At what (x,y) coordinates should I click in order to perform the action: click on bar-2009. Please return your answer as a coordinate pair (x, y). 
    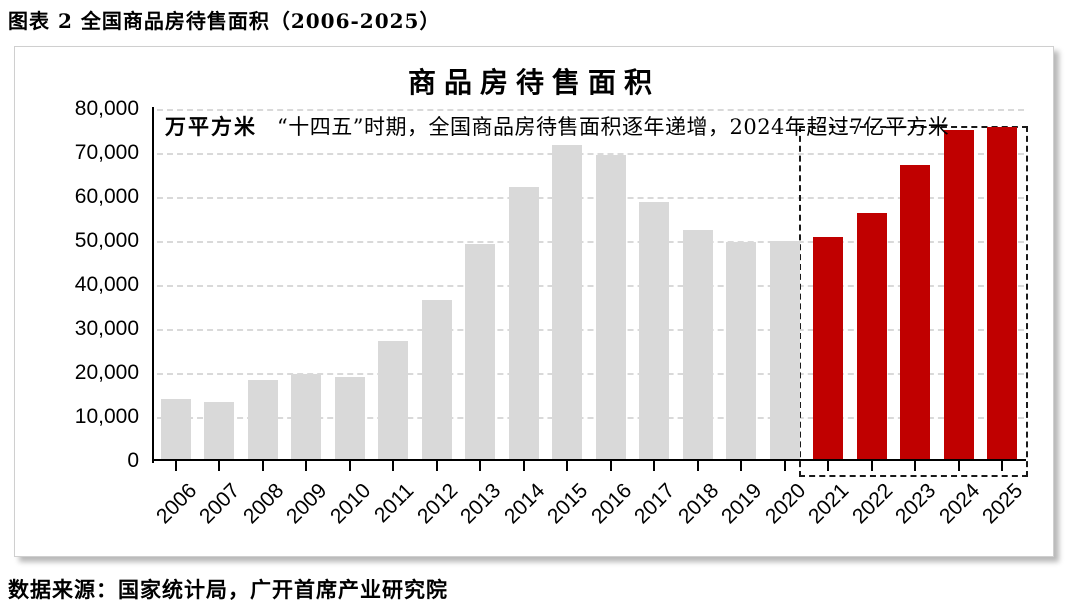
    Looking at the image, I should click on (306, 417).